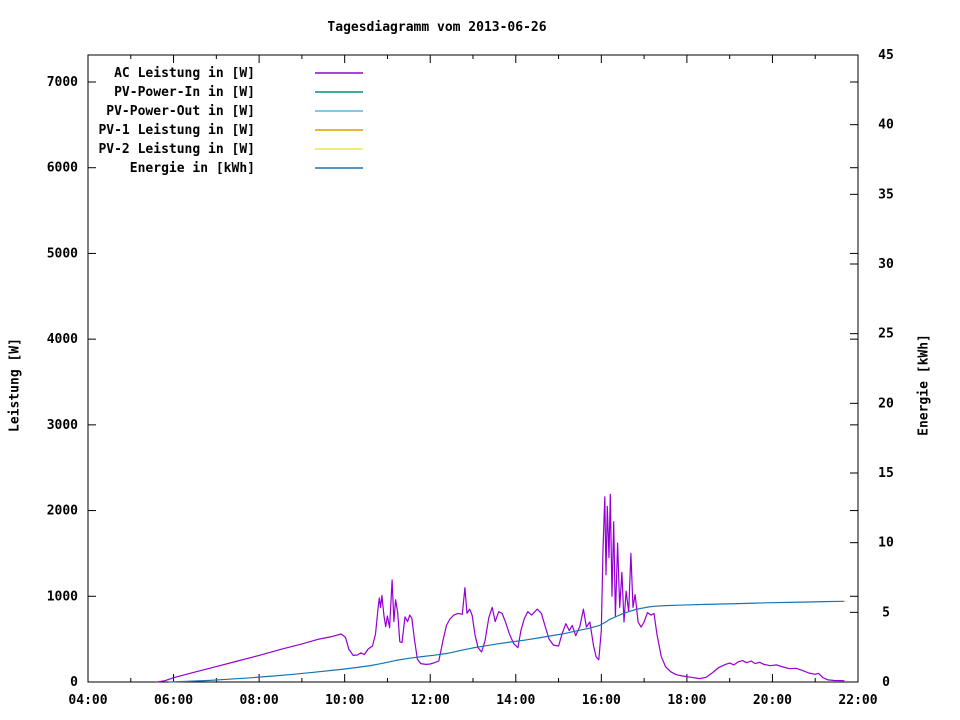 This screenshot has width=960, height=720. What do you see at coordinates (74, 682) in the screenshot?
I see `y-left-tick-label: 0` at bounding box center [74, 682].